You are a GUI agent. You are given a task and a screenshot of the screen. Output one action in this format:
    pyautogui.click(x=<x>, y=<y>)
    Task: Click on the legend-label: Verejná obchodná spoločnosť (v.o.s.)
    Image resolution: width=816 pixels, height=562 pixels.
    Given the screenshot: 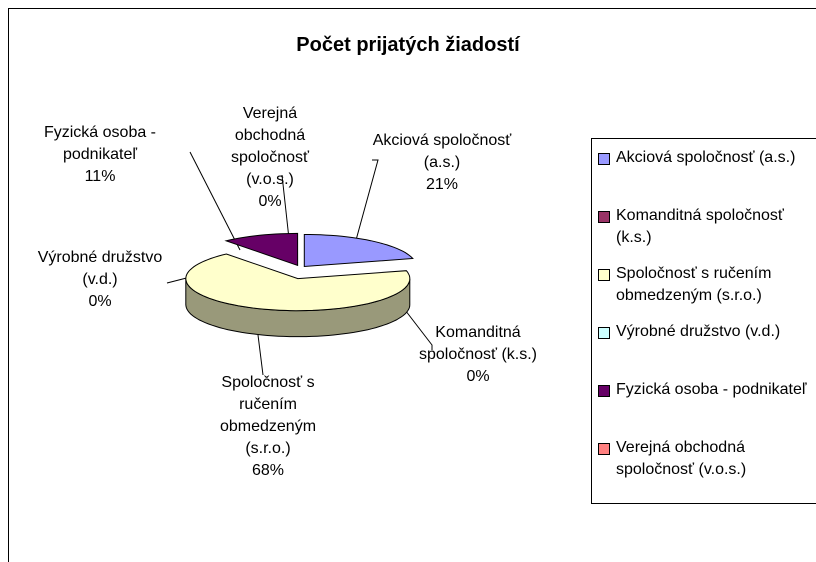 What is the action you would take?
    pyautogui.click(x=681, y=458)
    